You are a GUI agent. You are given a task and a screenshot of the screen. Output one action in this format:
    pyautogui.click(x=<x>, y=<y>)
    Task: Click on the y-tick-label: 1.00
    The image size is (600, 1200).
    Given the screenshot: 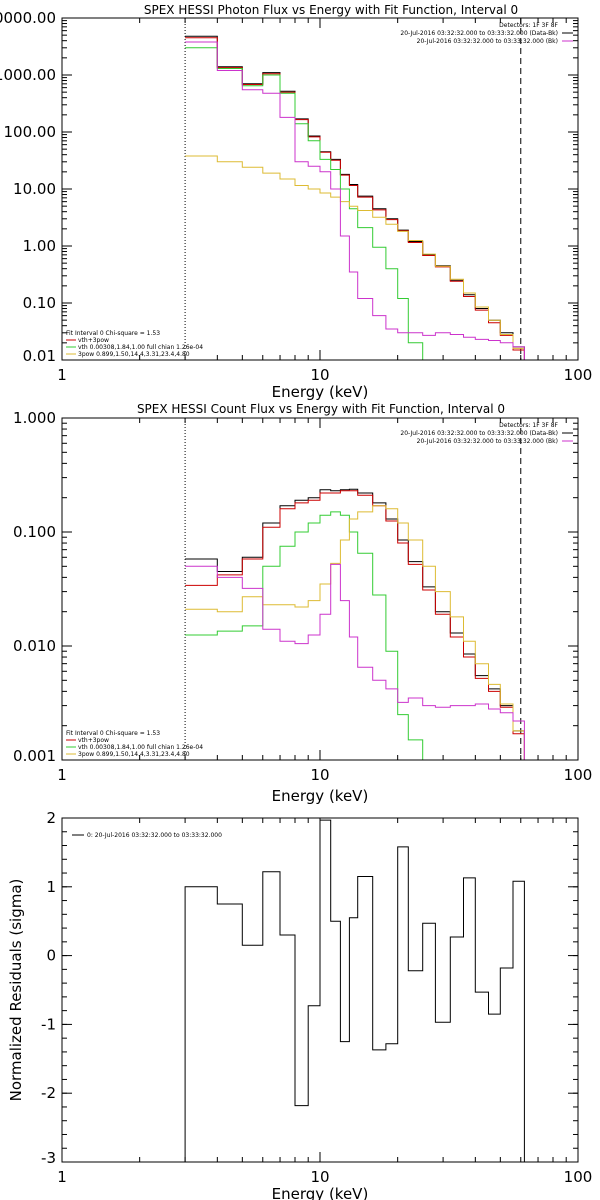 What is the action you would take?
    pyautogui.click(x=39, y=246)
    